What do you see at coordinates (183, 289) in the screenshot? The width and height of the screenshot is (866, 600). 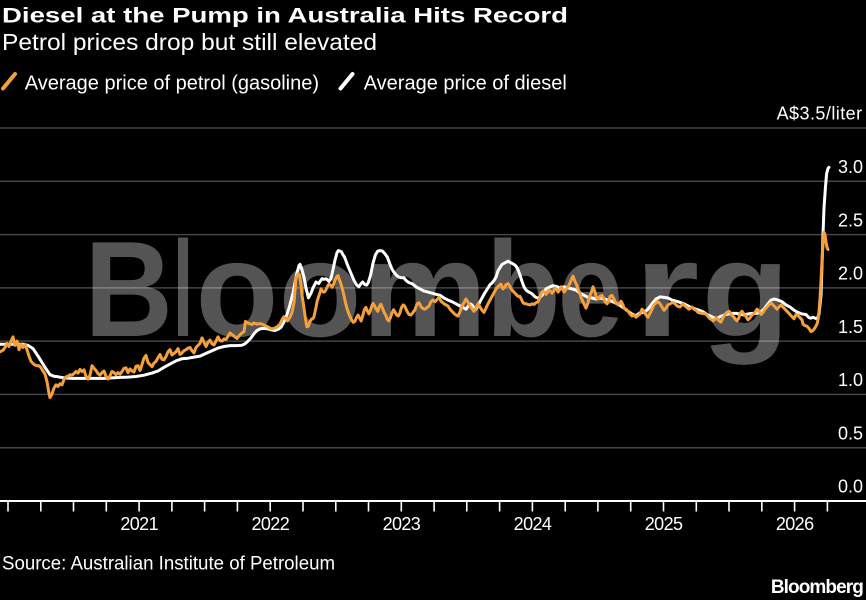 I see `svg-text: l` at bounding box center [183, 289].